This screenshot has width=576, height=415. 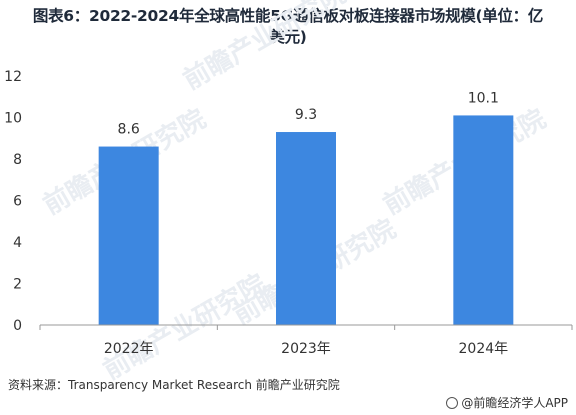 I want to click on y-tick-label: 0, so click(x=17, y=326).